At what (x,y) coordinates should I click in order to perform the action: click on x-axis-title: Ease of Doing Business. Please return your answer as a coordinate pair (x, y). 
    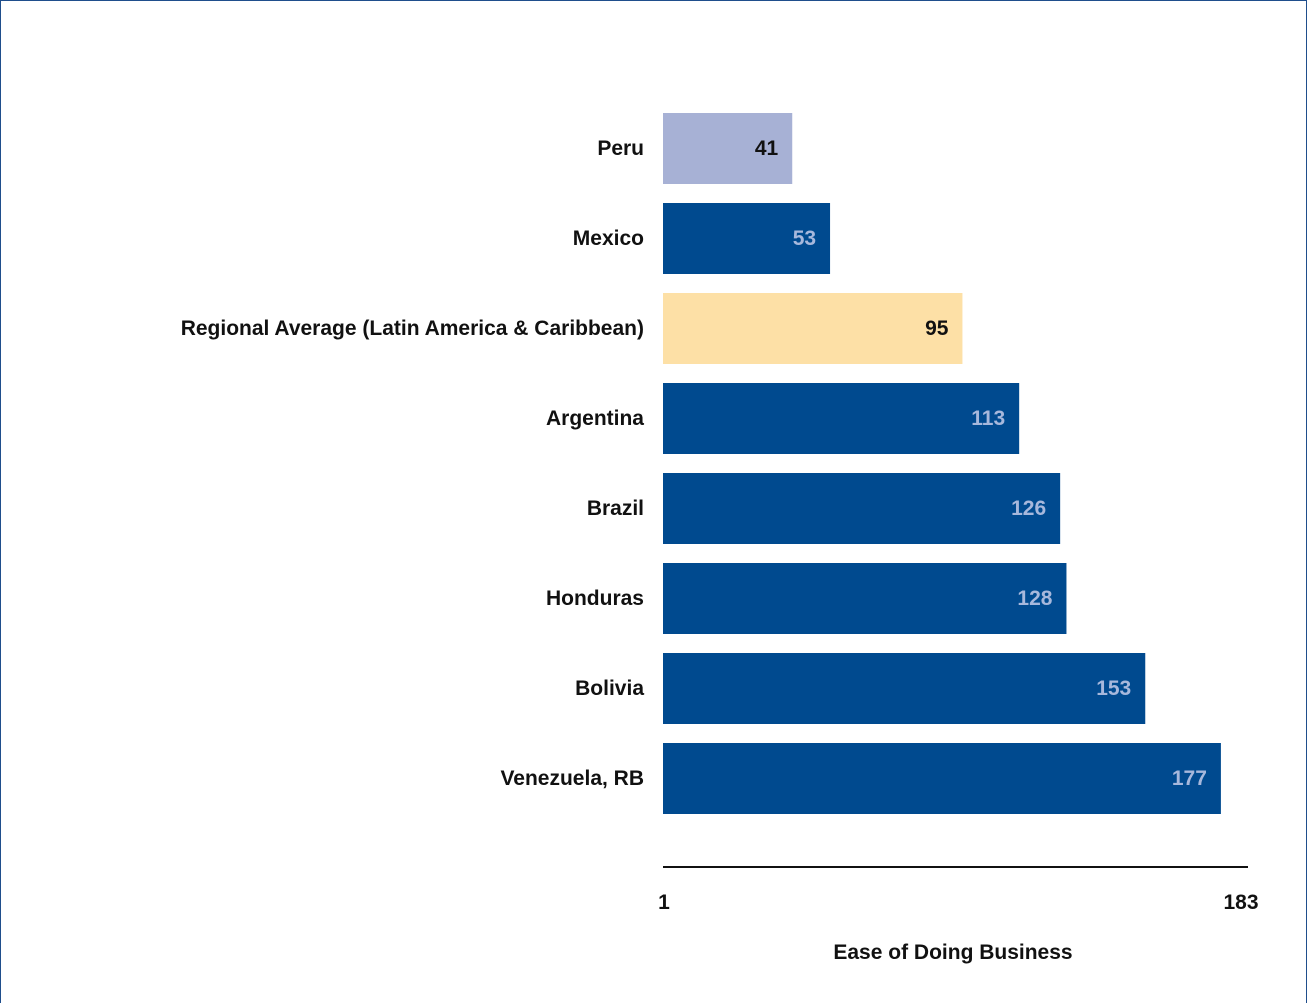
    Looking at the image, I should click on (952, 952).